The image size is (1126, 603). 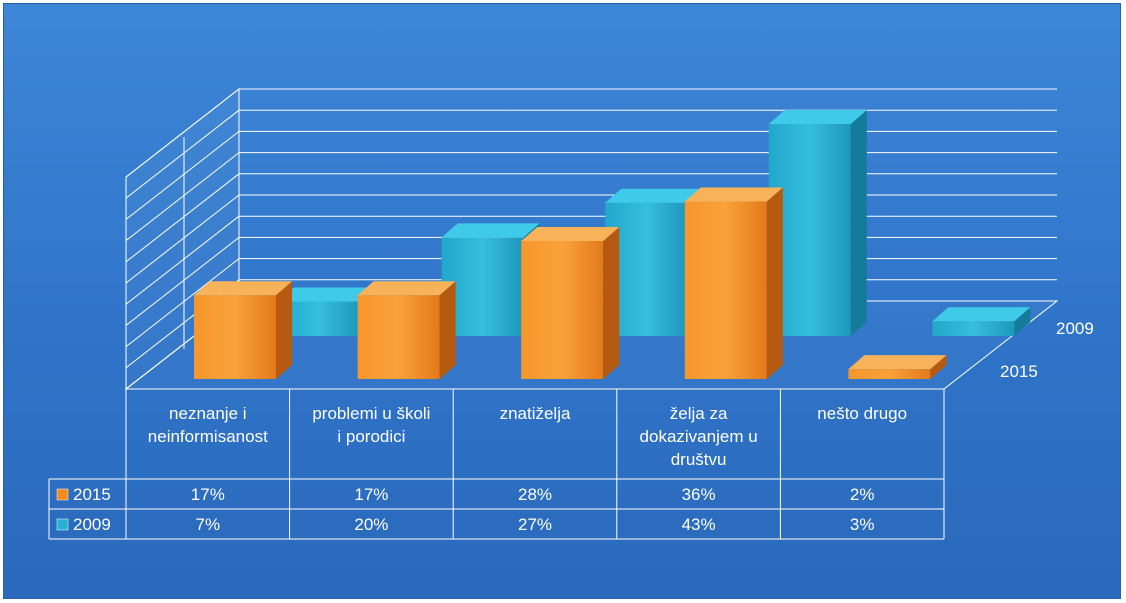 I want to click on depth-label-back: 2009, so click(x=1075, y=328).